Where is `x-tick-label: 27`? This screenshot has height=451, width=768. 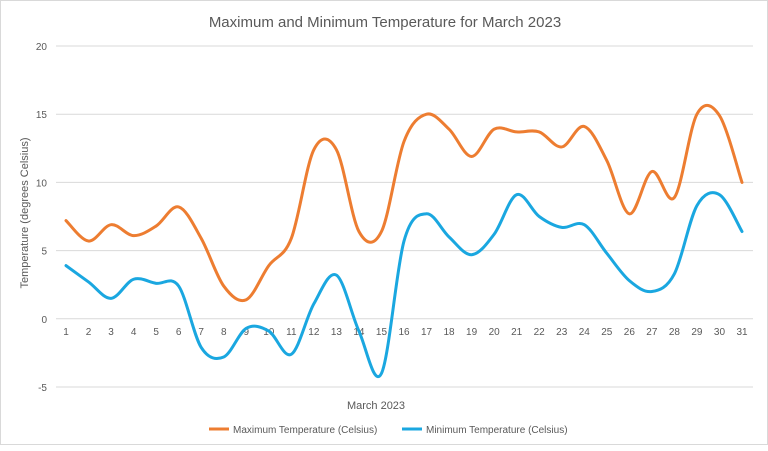
x-tick-label: 27 is located at coordinates (652, 332).